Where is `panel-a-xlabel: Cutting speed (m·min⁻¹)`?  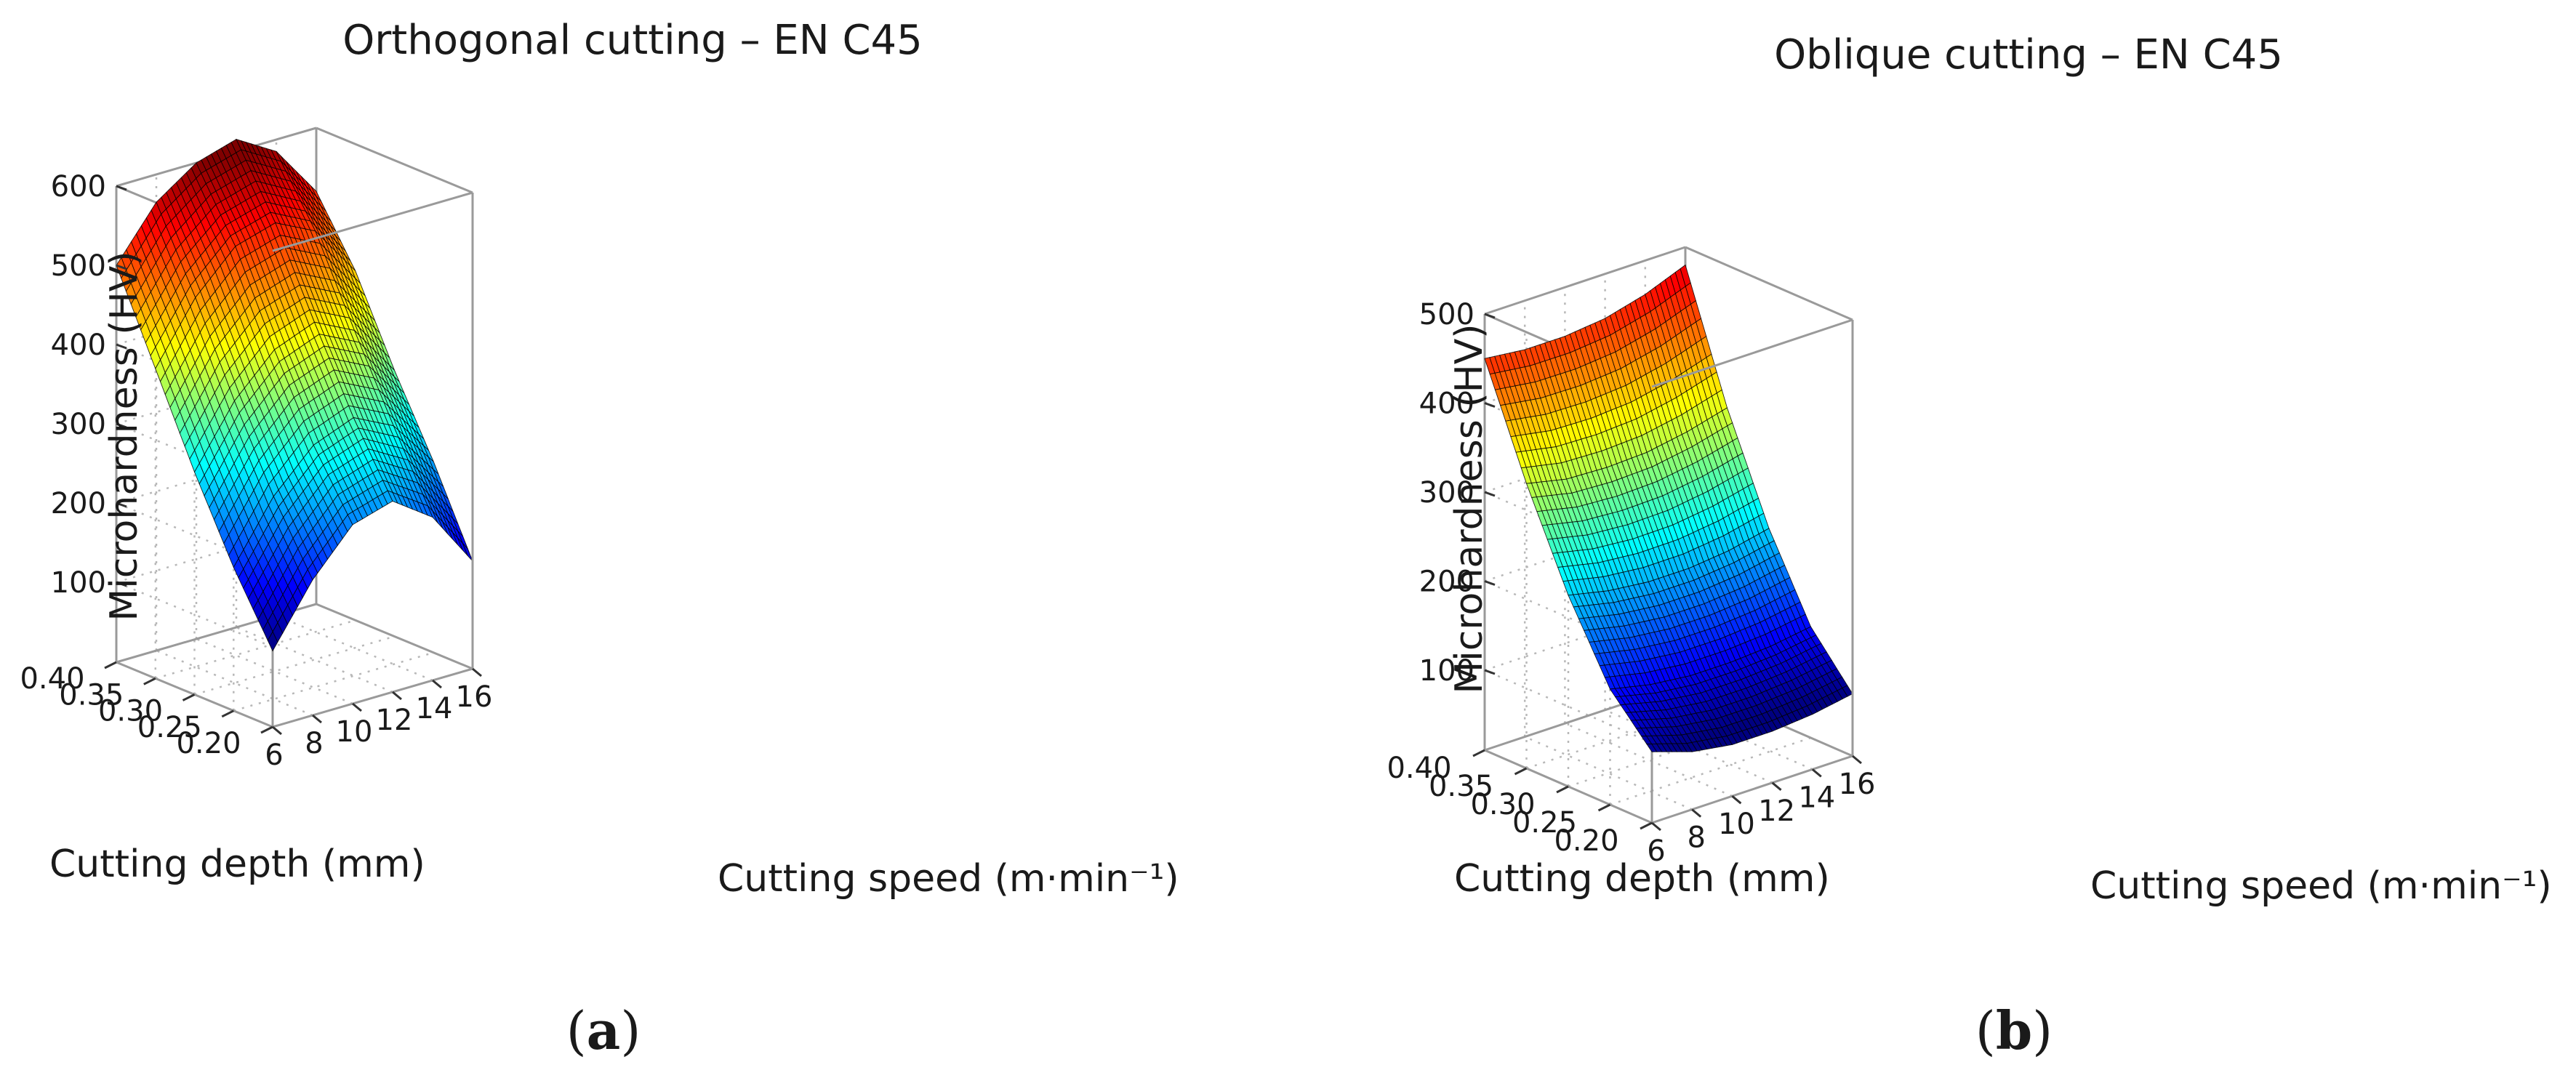
panel-a-xlabel: Cutting speed (m·min⁻¹) is located at coordinates (948, 879).